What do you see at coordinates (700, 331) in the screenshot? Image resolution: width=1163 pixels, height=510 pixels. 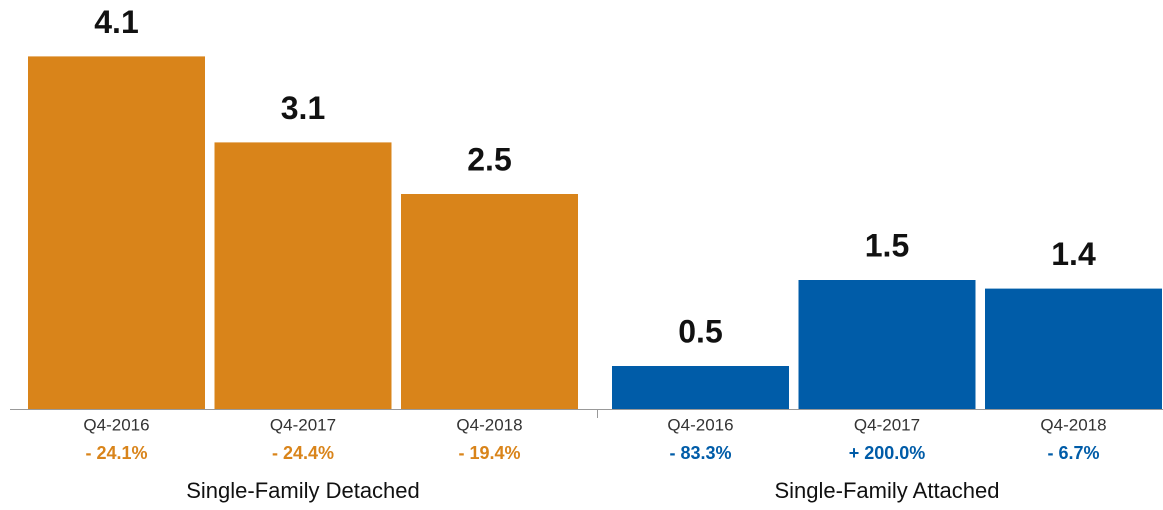 I see `value-label: 0.5` at bounding box center [700, 331].